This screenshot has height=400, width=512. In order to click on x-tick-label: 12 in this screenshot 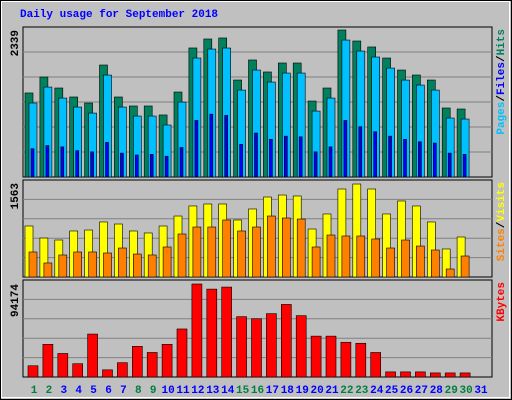, I will do `click(197, 391)`.